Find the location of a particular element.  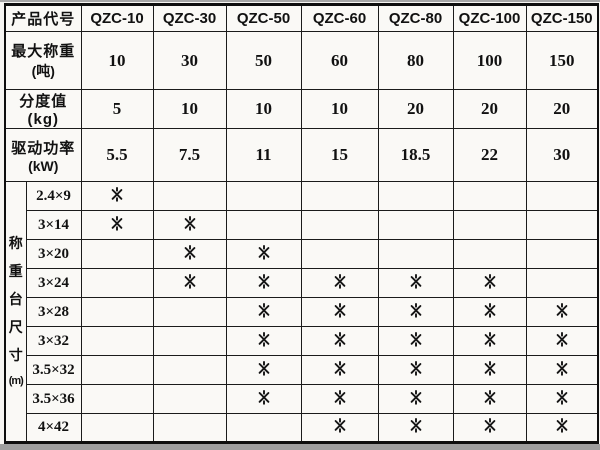

platform-size-cell: 3×14 is located at coordinates (53, 225).